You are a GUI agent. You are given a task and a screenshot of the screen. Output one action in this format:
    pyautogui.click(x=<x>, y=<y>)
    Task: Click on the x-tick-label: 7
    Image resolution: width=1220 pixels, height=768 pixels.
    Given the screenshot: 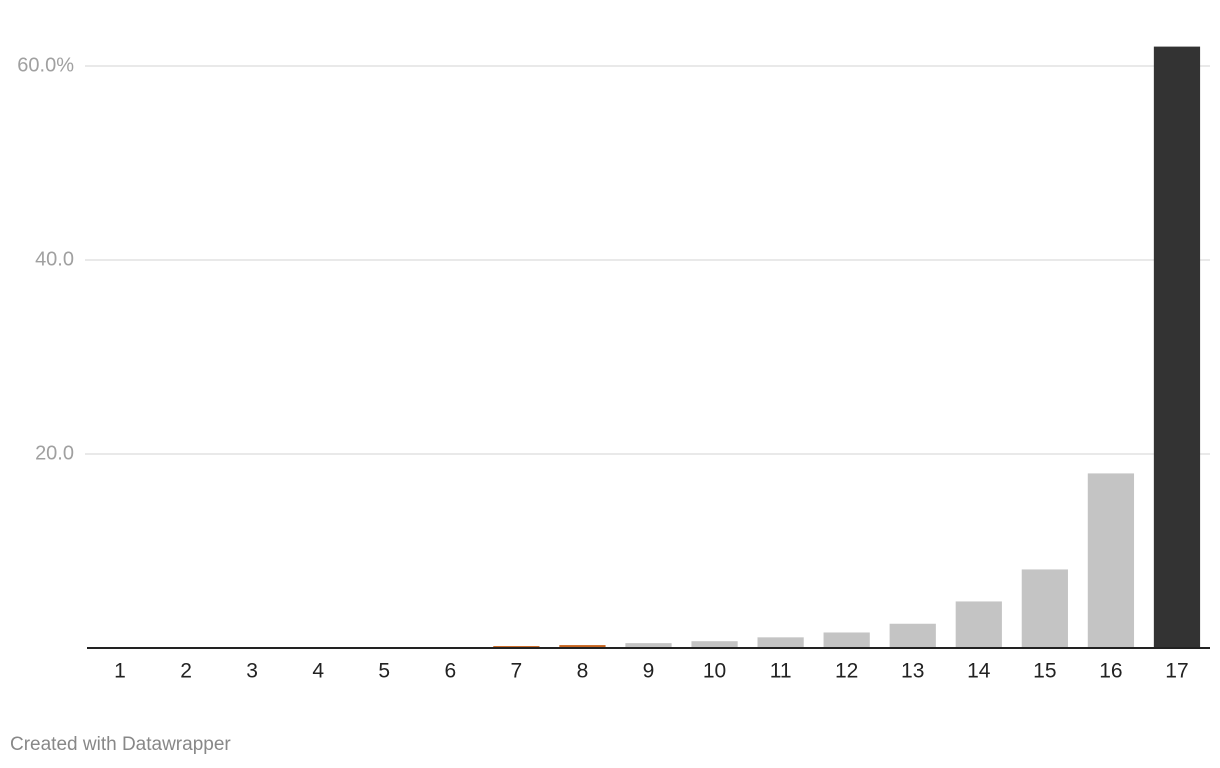 What is the action you would take?
    pyautogui.click(x=517, y=671)
    